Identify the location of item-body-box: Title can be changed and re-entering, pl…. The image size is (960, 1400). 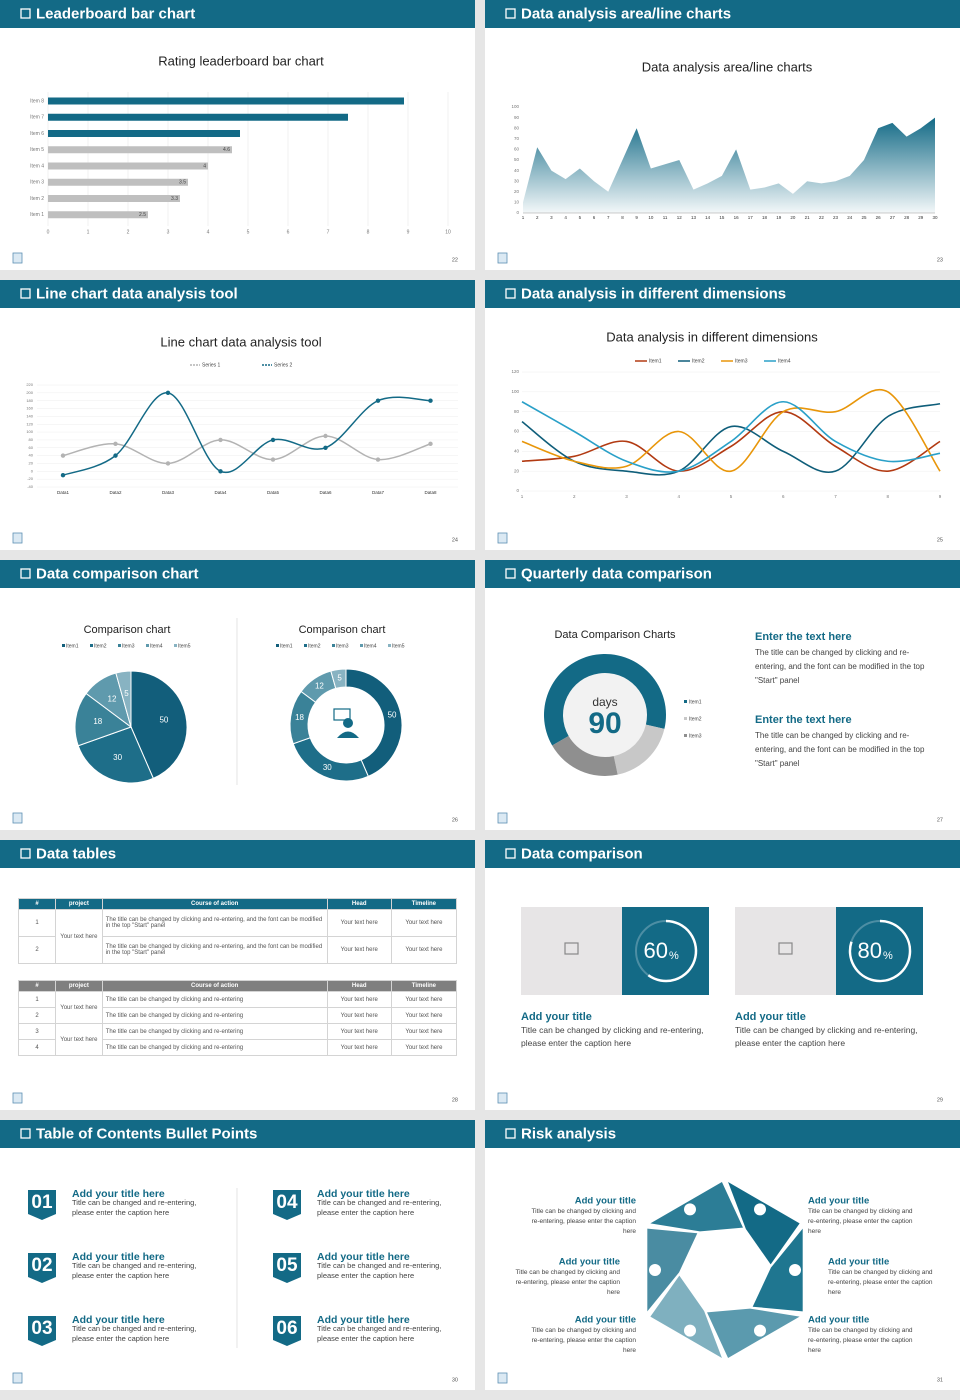
(379, 1207).